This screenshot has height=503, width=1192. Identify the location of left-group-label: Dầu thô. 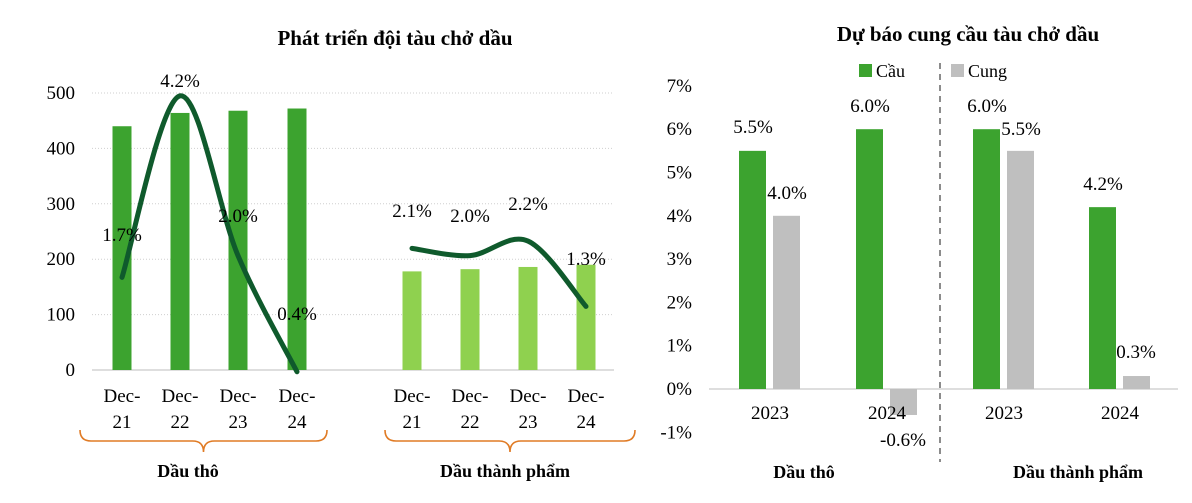
(188, 471).